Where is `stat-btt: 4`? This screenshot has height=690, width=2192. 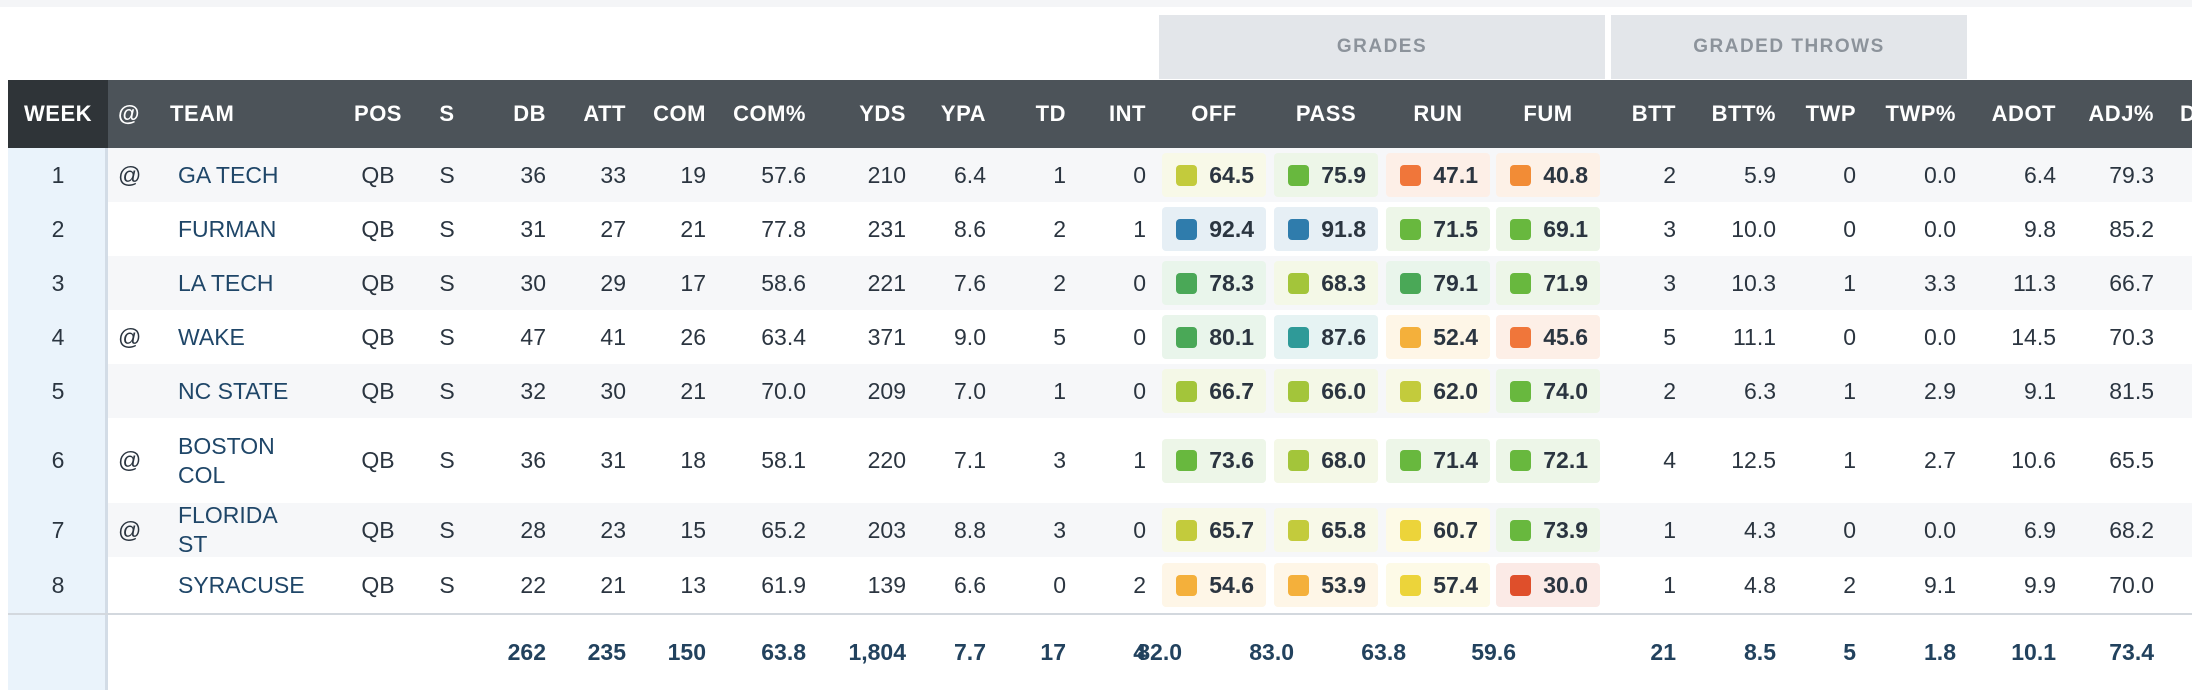 stat-btt: 4 is located at coordinates (1669, 460).